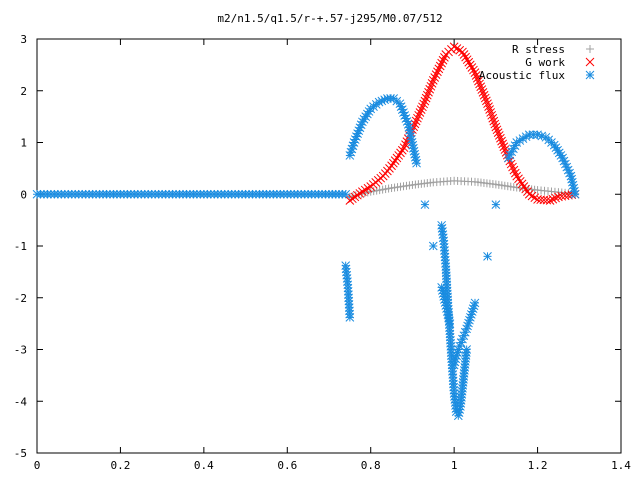 This screenshot has width=640, height=480. Describe the element at coordinates (37, 465) in the screenshot. I see `x-tick-label: 0` at that location.